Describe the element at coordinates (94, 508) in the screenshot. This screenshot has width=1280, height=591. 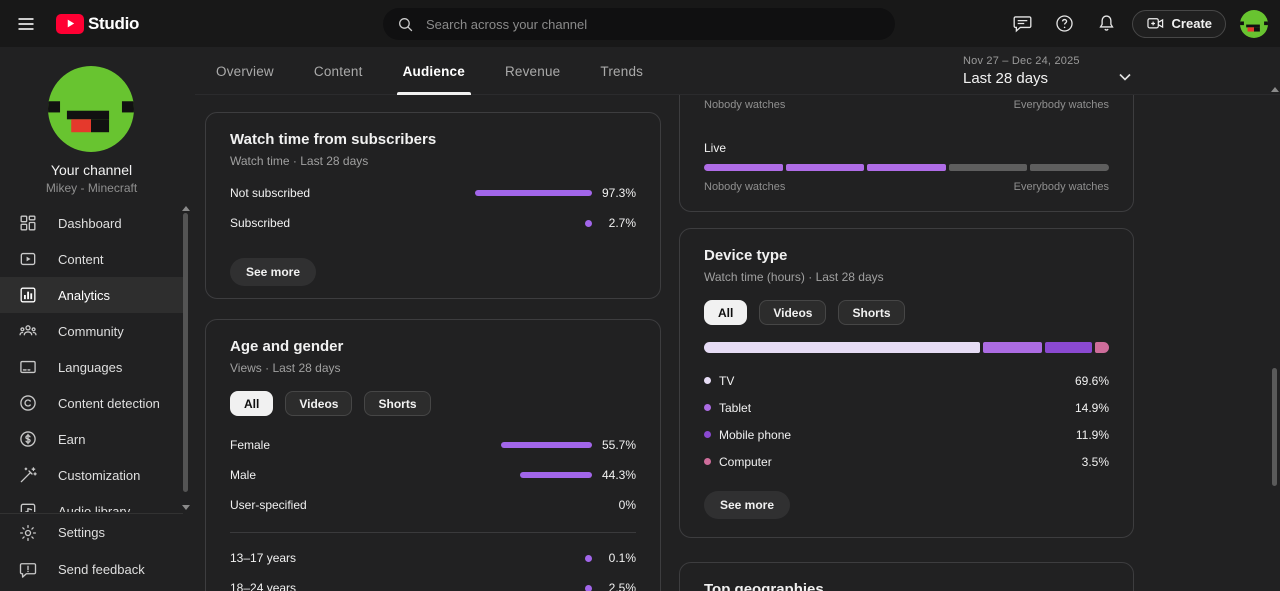
I see `sidebar-item-label: Audio library` at that location.